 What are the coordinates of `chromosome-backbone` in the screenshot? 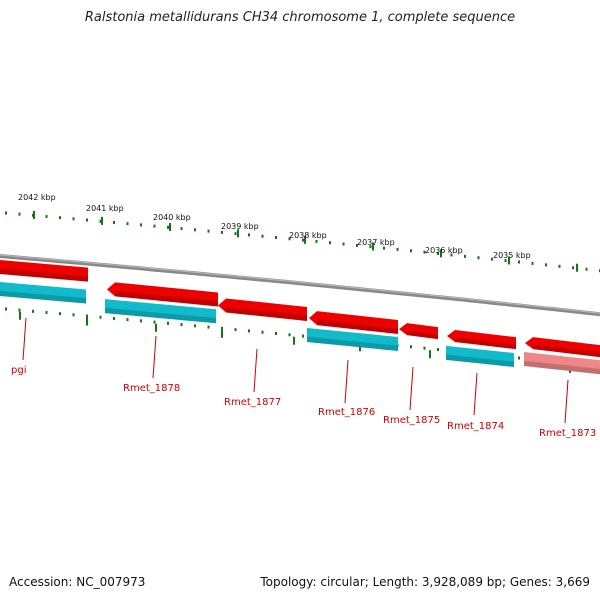 It's located at (300, 285).